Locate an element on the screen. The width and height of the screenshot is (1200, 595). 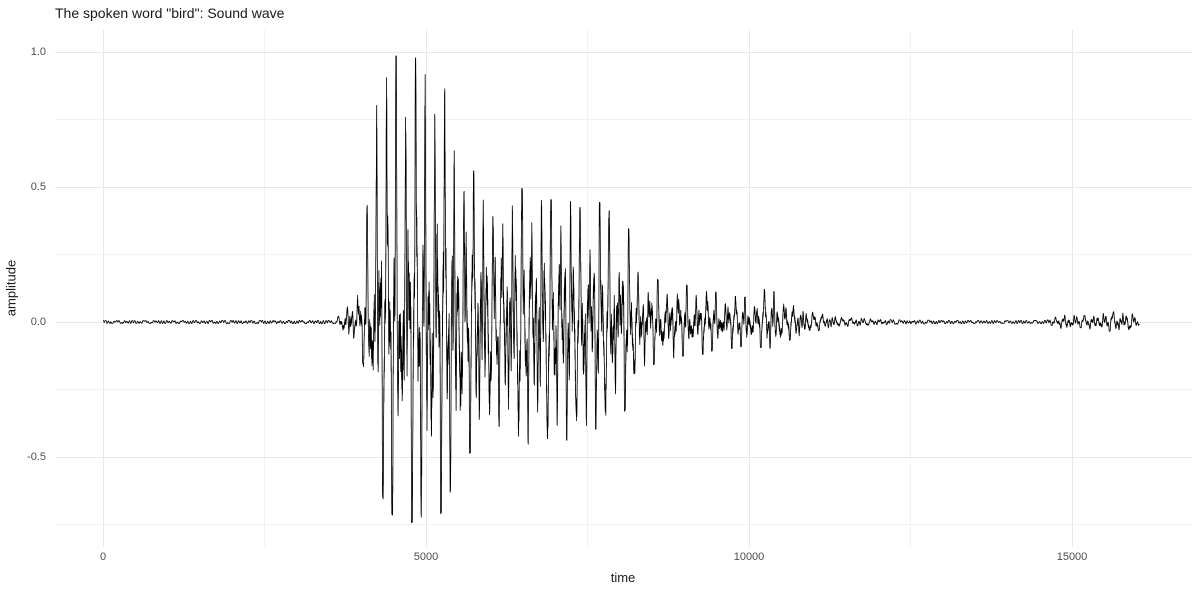
x-tick-label: 0 is located at coordinates (103, 557).